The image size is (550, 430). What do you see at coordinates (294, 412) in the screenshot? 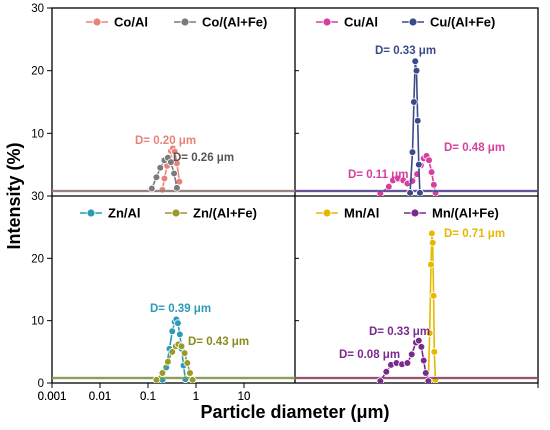
I see `x-axis-title: Particle diameter (μm)` at bounding box center [294, 412].